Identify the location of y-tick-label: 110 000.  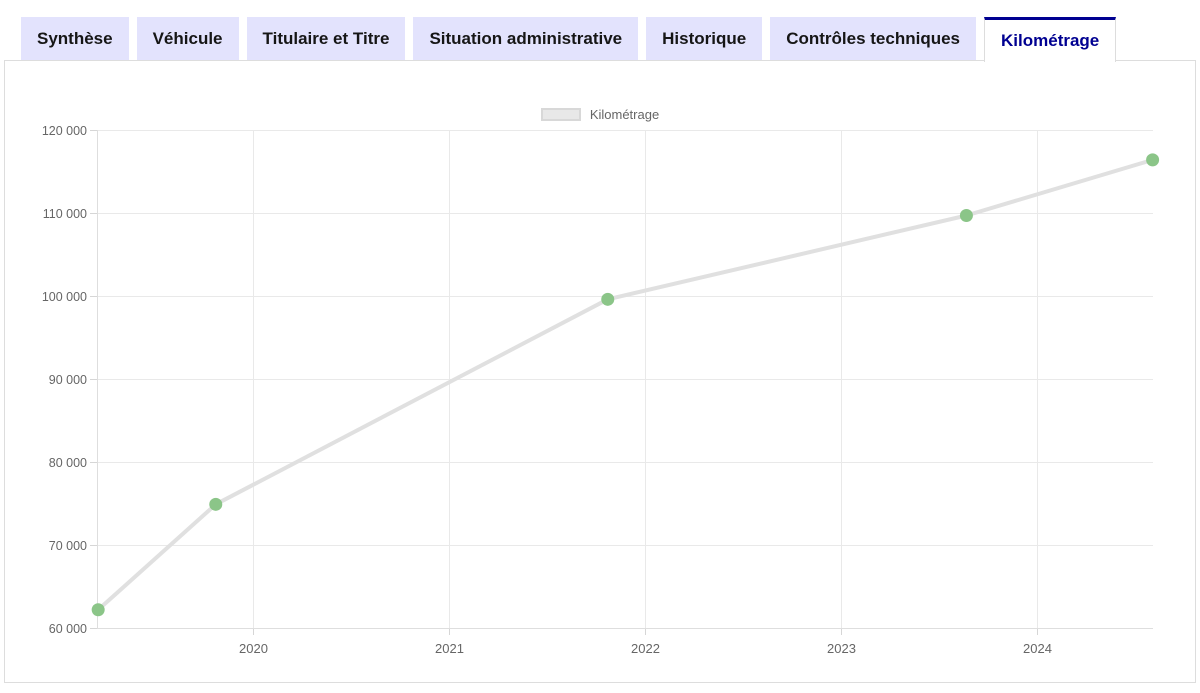
(65, 214).